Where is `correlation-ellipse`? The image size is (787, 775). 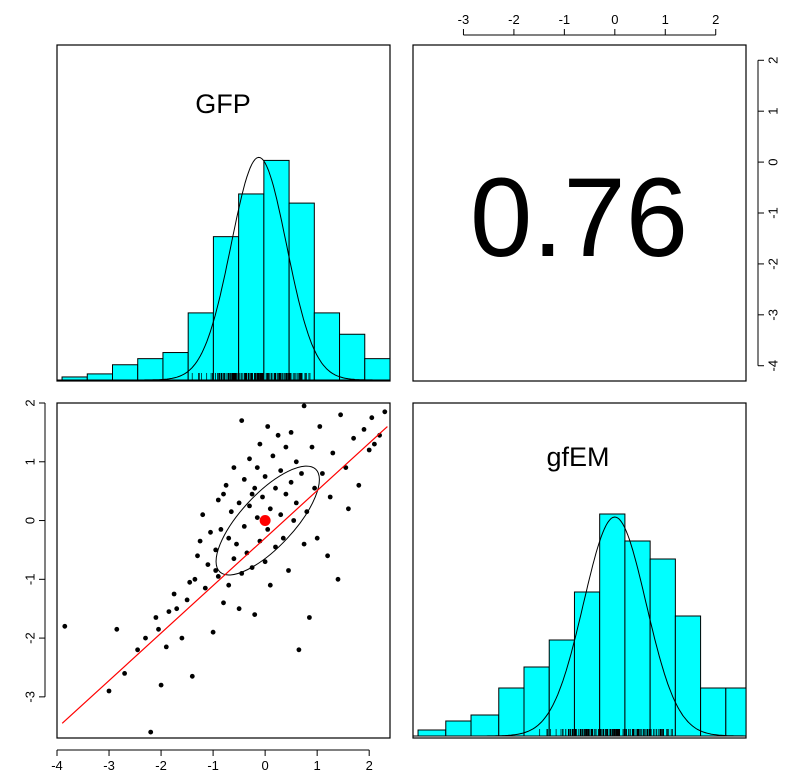 correlation-ellipse is located at coordinates (267, 520).